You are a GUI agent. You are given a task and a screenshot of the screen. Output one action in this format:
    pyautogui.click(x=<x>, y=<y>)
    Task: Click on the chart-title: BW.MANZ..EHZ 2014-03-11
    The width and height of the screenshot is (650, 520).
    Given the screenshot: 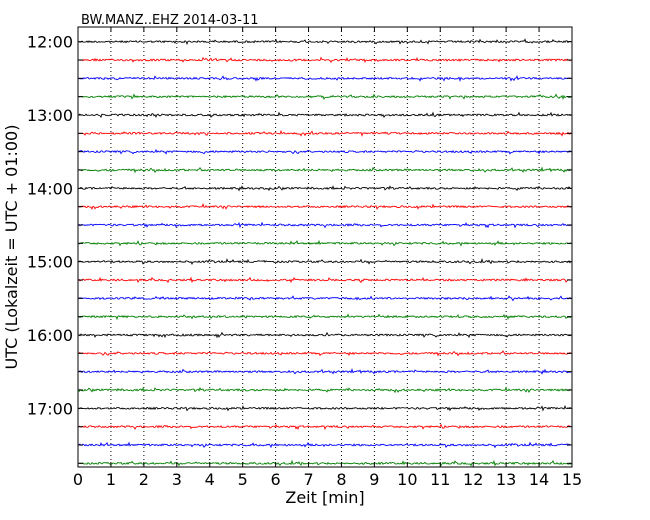 What is the action you would take?
    pyautogui.click(x=170, y=20)
    